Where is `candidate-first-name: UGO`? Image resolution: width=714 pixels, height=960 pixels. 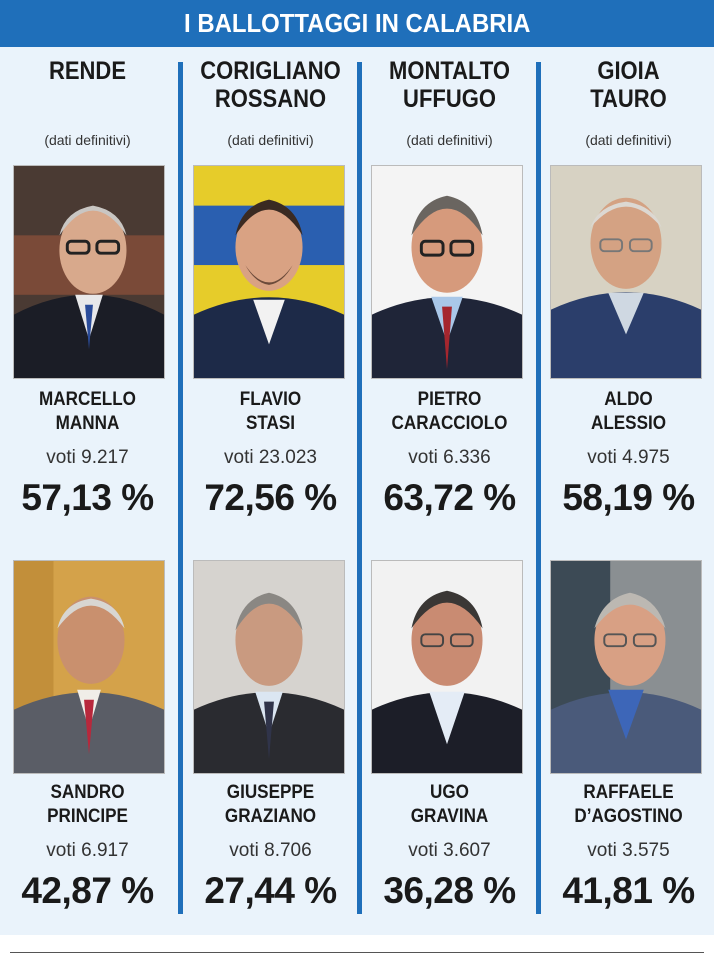
candidate-first-name: UGO is located at coordinates (449, 792).